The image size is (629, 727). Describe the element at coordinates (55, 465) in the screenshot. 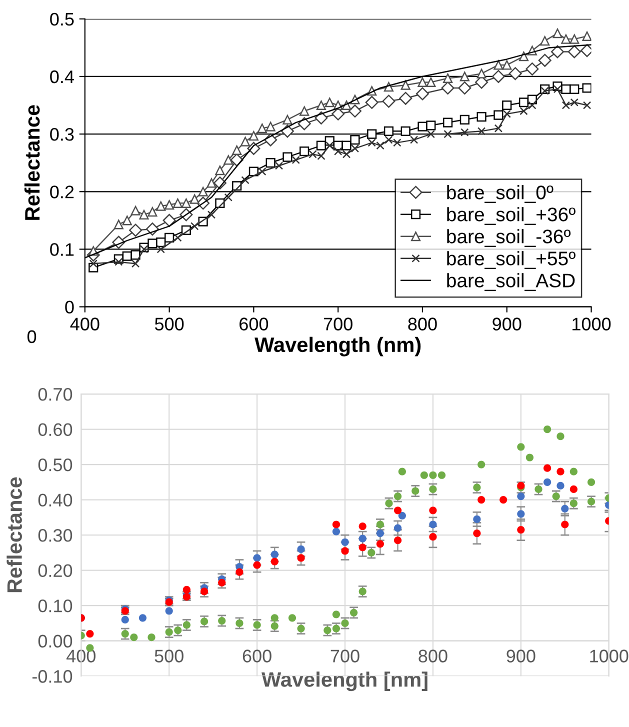

I see `y-tick-label: 0.50` at that location.